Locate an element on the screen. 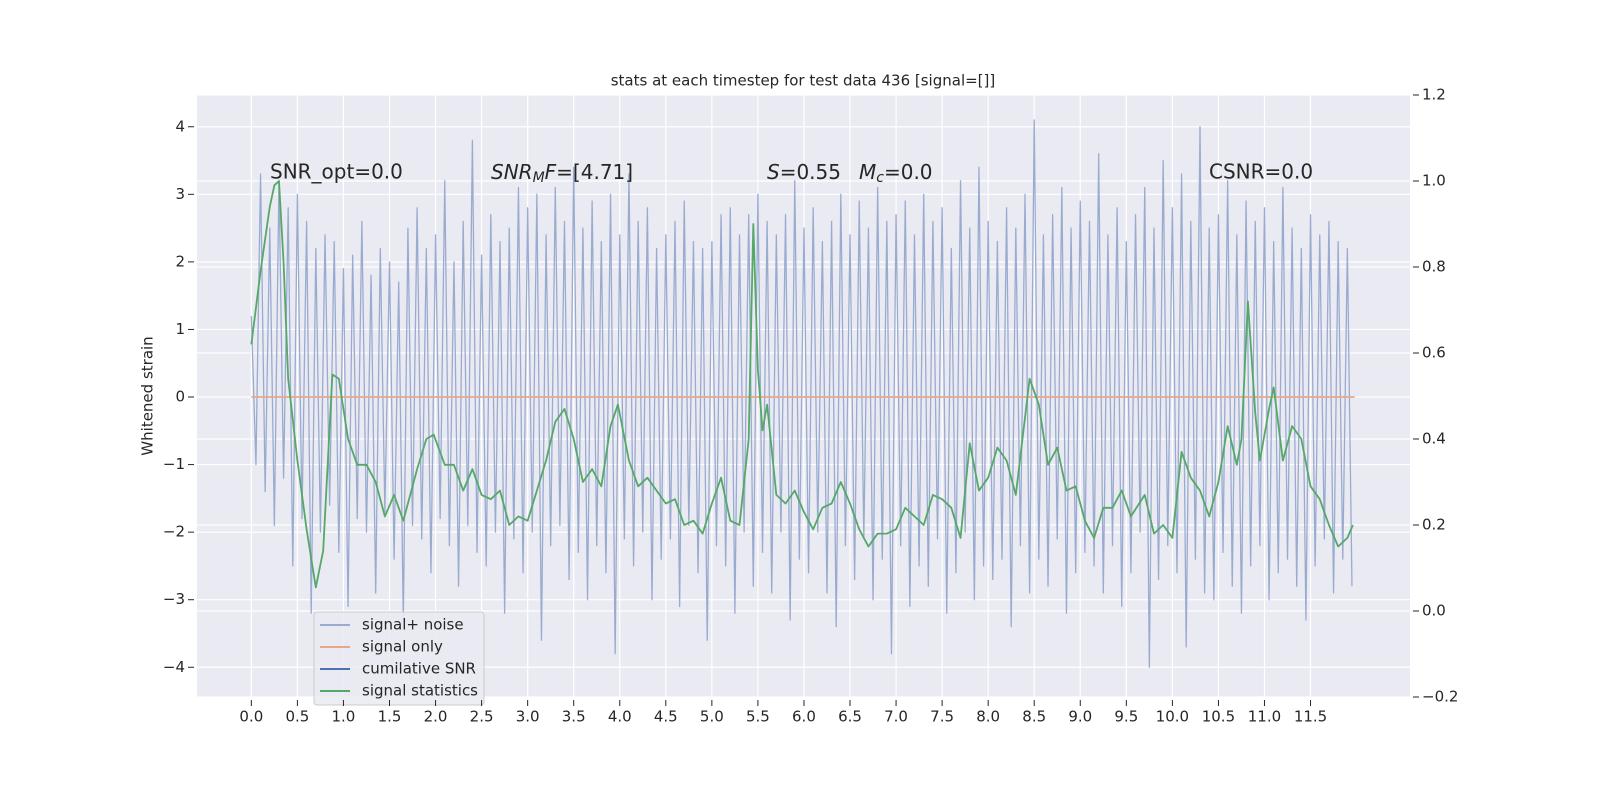 This screenshot has width=1600, height=800. y2-tick-label: −0.2 is located at coordinates (1440, 697).